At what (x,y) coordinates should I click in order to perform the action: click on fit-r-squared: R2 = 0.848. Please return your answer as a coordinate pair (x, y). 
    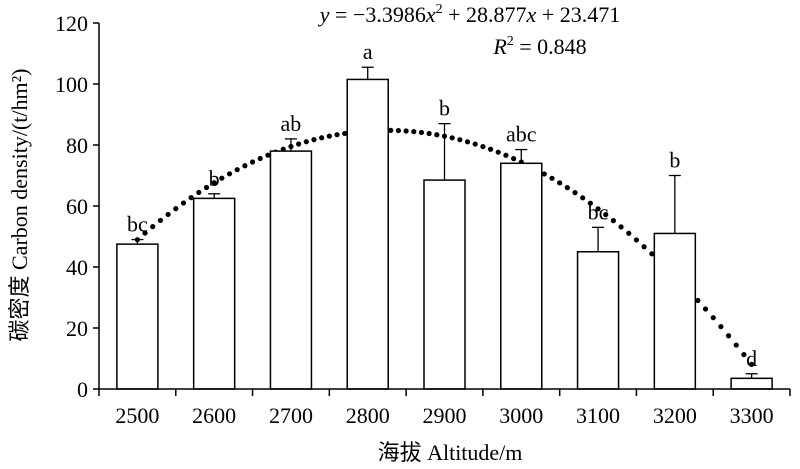
    Looking at the image, I should click on (539, 46).